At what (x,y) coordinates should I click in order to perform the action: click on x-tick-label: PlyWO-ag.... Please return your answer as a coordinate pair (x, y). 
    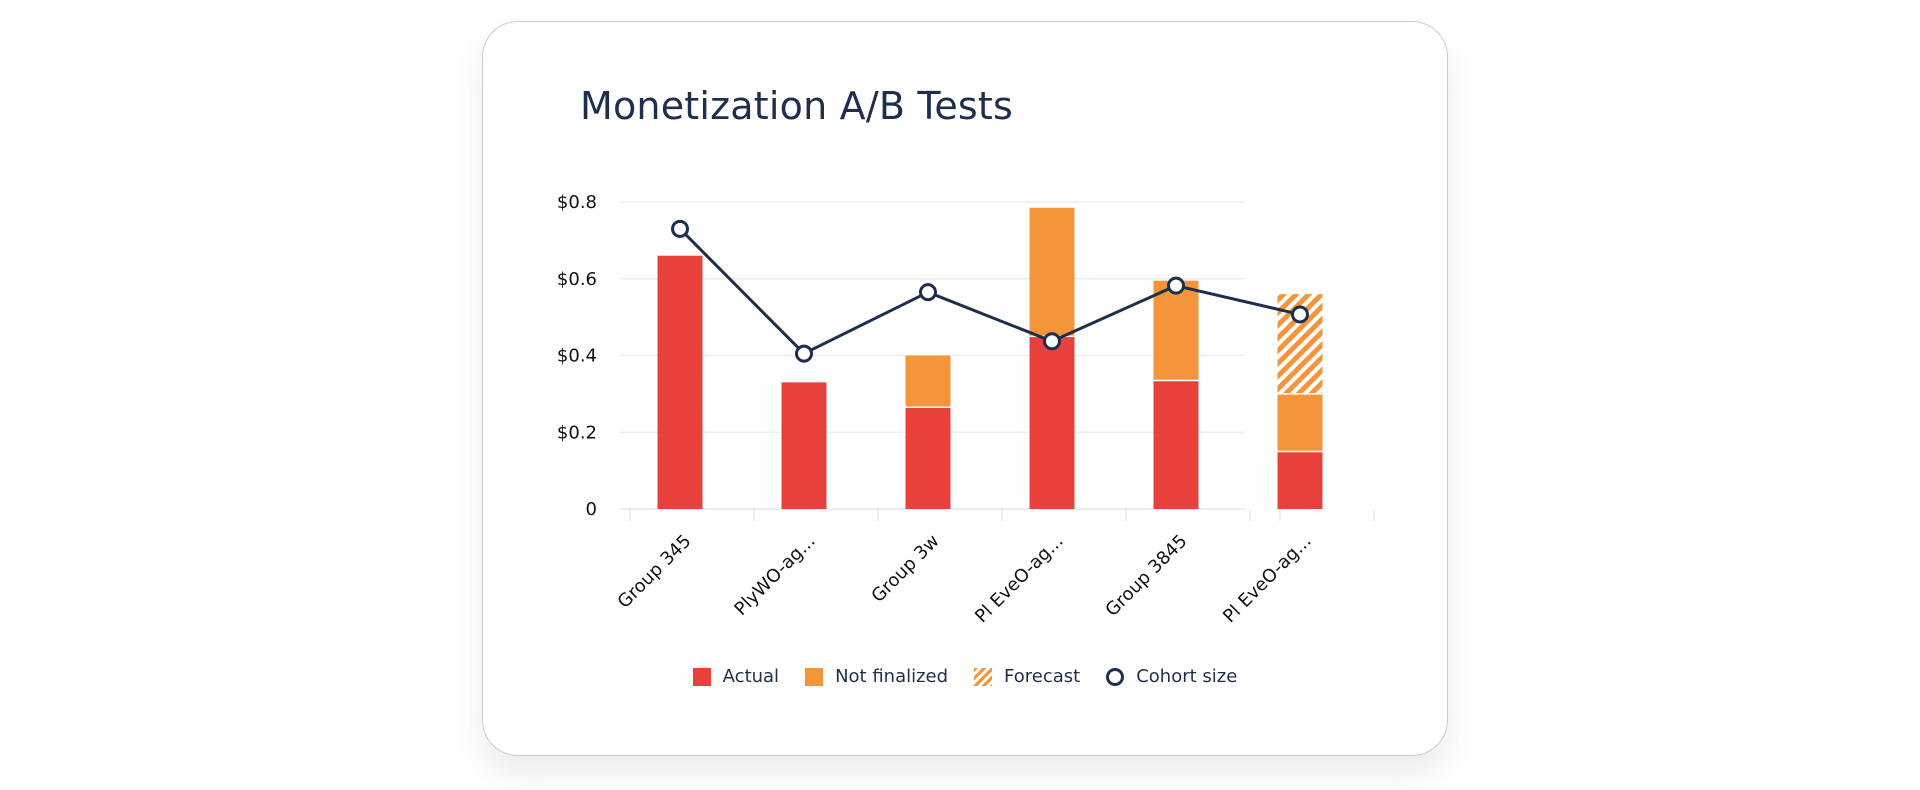
    Looking at the image, I should click on (774, 575).